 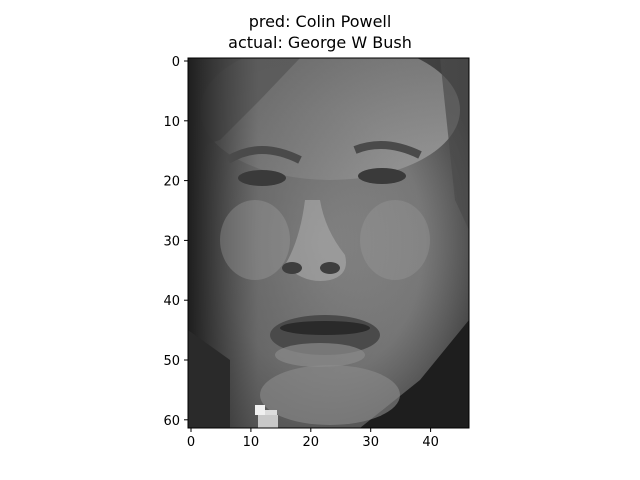 I want to click on x-tick-label: 30, so click(x=370, y=442).